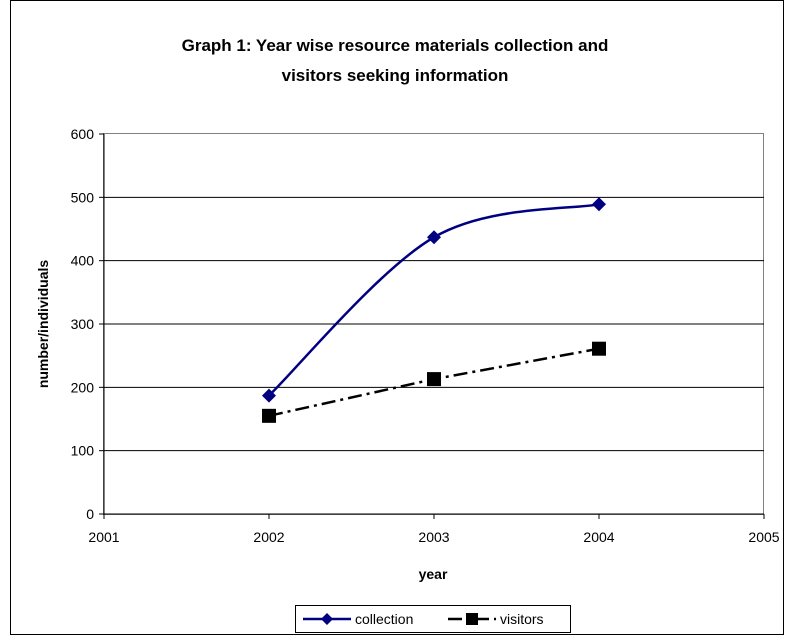  I want to click on x-tick-label: 2004, so click(598, 537).